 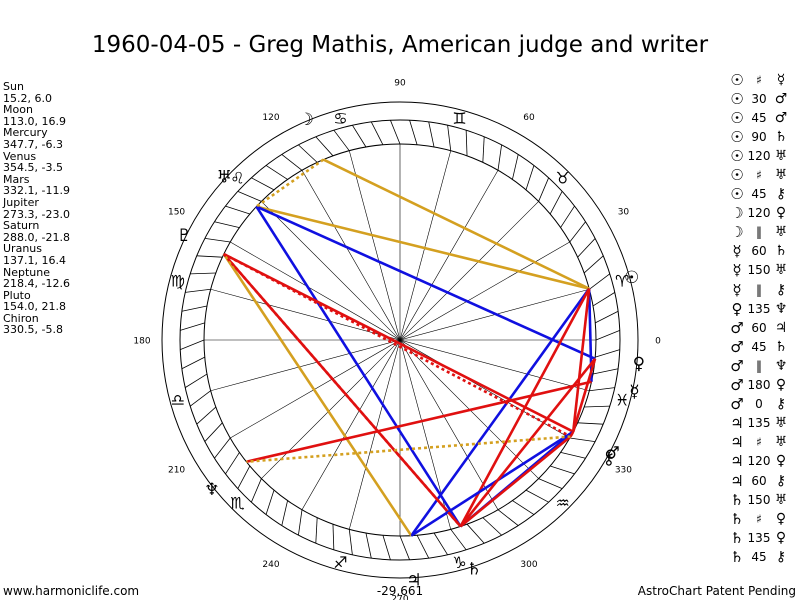 What do you see at coordinates (36, 191) in the screenshot?
I see `planet-values: 332.1, -11.9` at bounding box center [36, 191].